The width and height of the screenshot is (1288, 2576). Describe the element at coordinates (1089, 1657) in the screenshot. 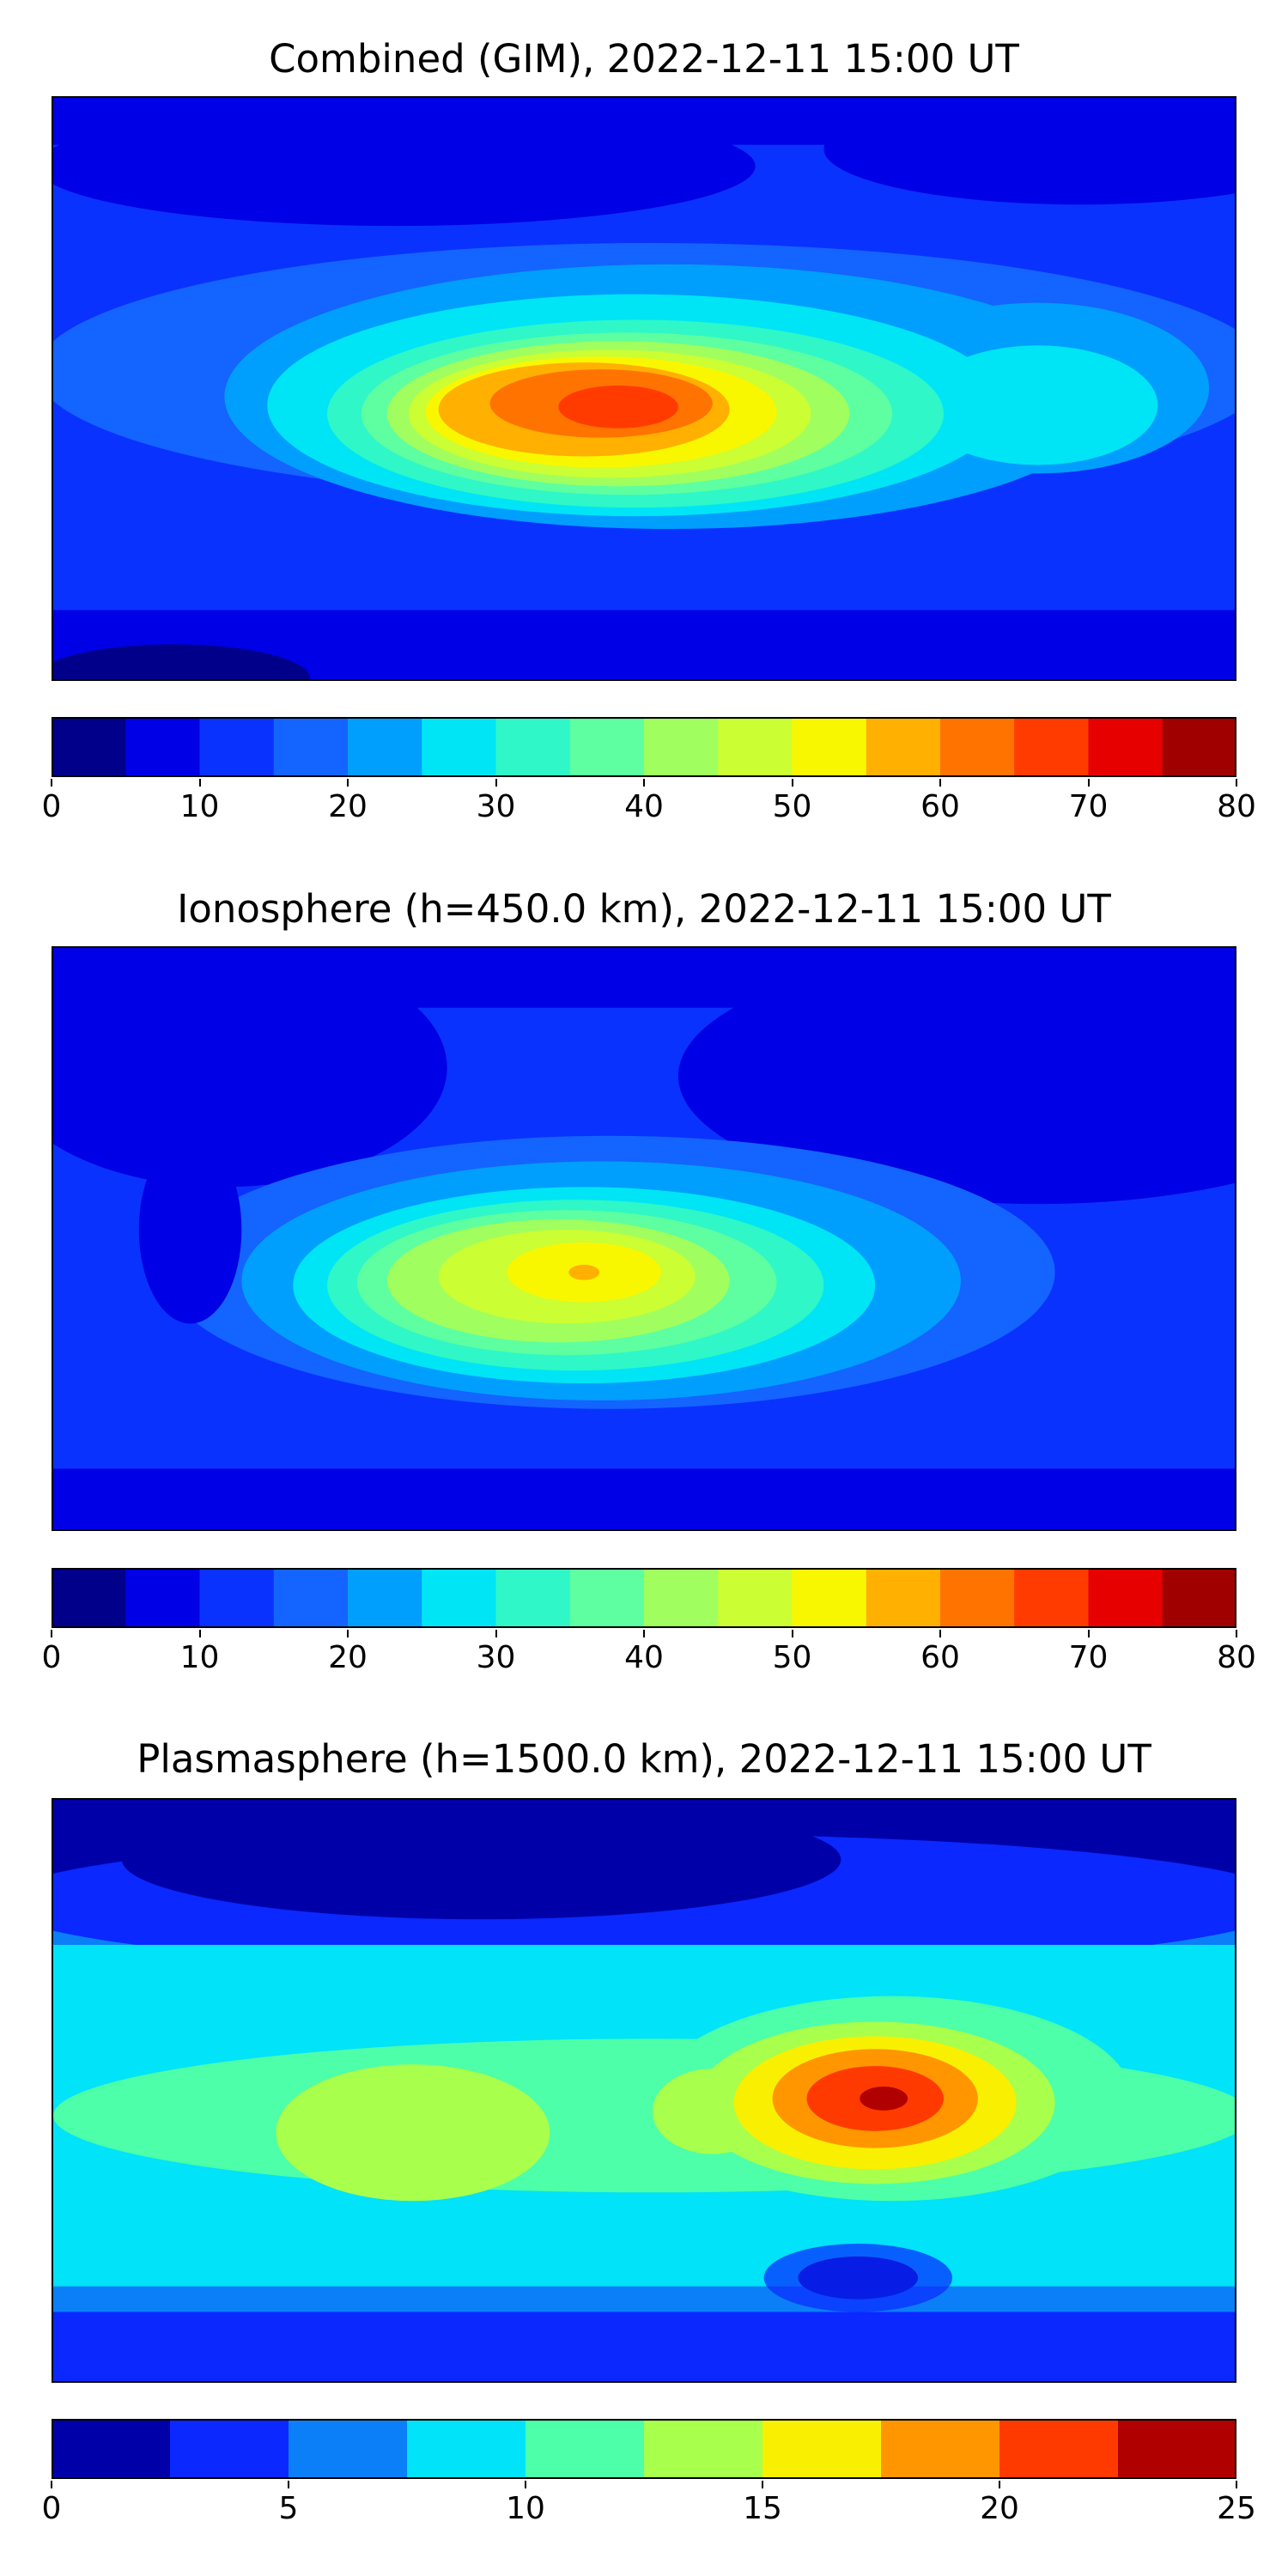

I see `colorbar-tick-label: 70` at that location.